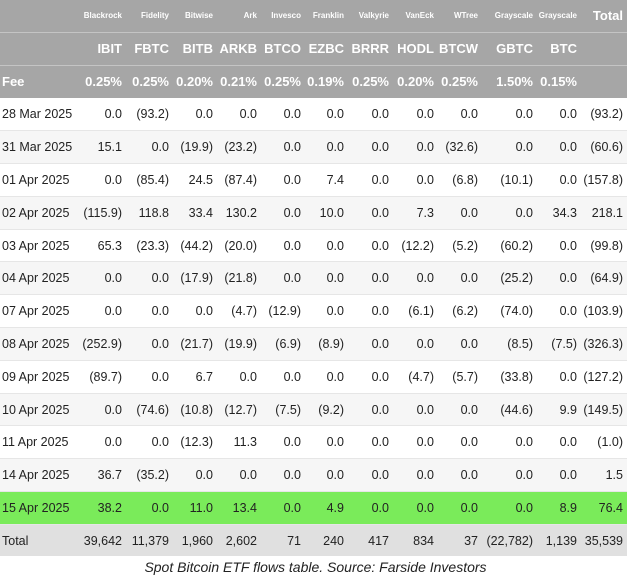  What do you see at coordinates (239, 180) in the screenshot?
I see `flow-cell: (87.4)` at bounding box center [239, 180].